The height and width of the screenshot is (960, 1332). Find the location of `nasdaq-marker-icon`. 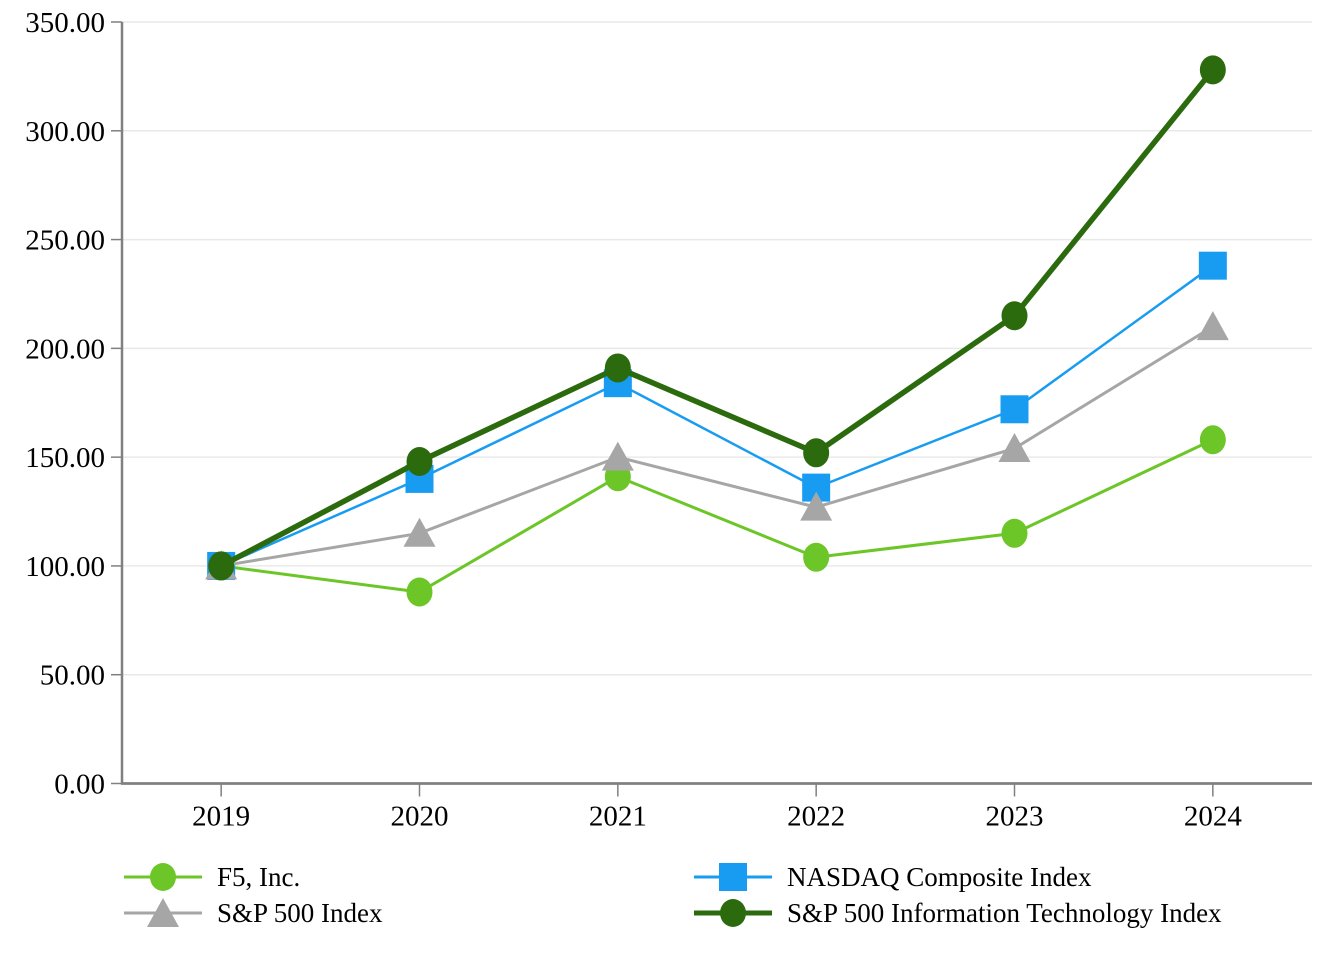

nasdaq-marker-icon is located at coordinates (733, 877).